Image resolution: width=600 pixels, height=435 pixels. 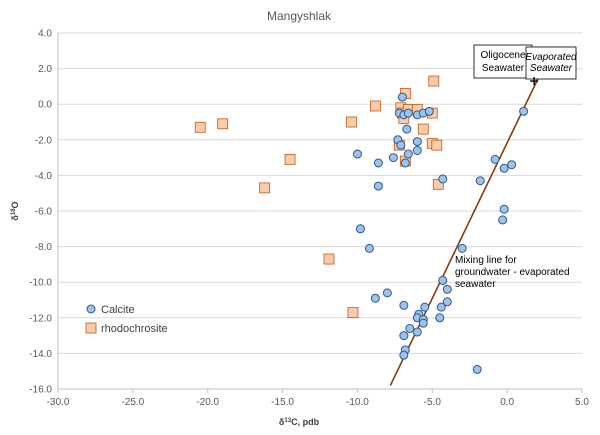 What do you see at coordinates (15, 210) in the screenshot?
I see `y-axis-label: δ18O` at bounding box center [15, 210].